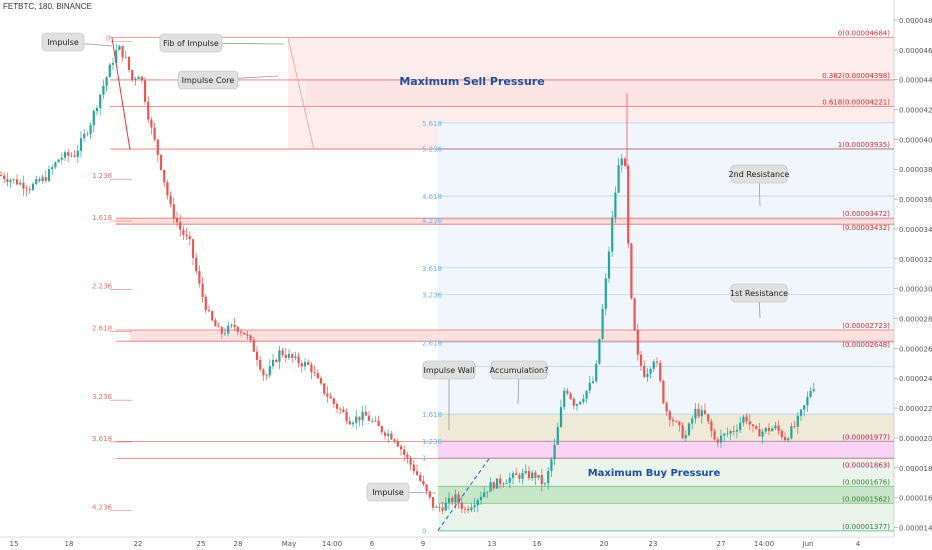  Describe the element at coordinates (432, 221) in the screenshot. I see `right-fib-label: 4.236` at that location.